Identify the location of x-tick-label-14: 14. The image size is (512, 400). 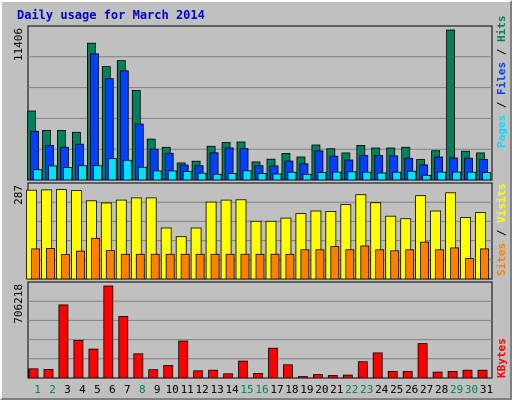
(232, 389).